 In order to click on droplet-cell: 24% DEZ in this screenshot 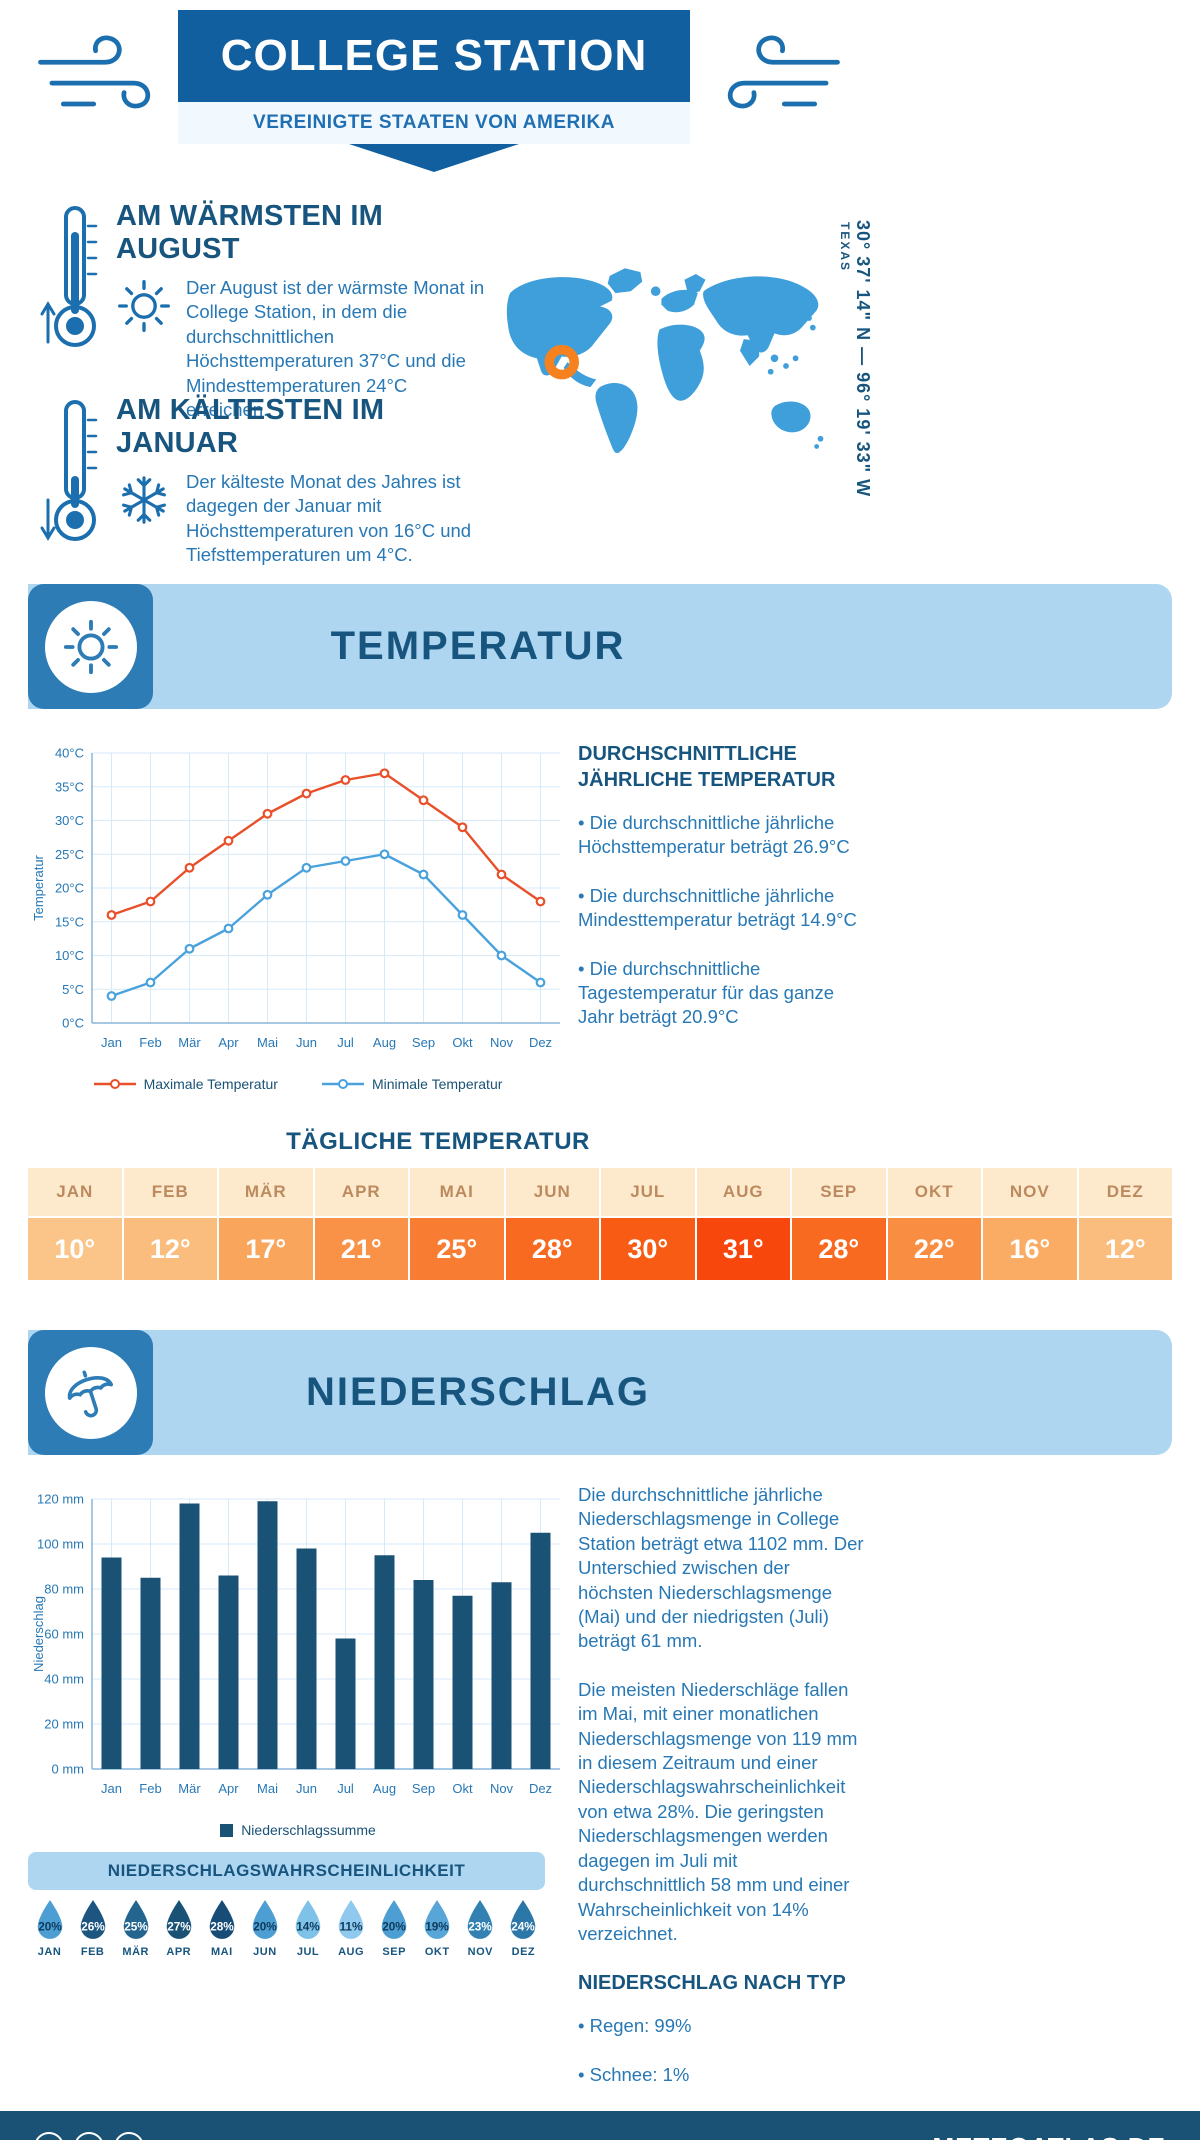, I will do `click(523, 1928)`.